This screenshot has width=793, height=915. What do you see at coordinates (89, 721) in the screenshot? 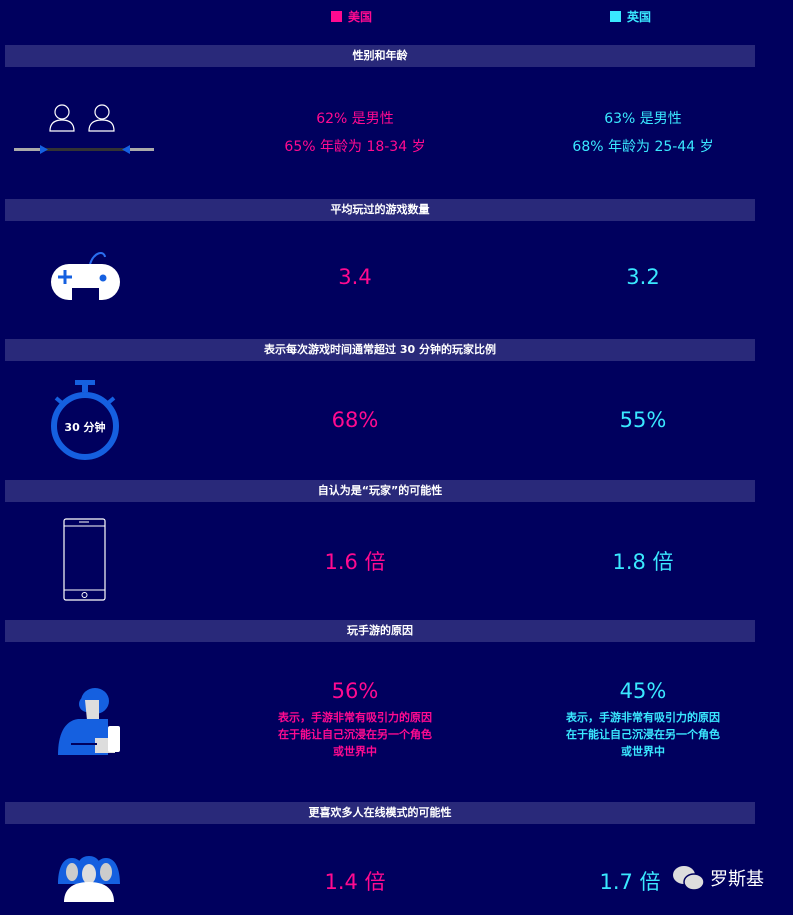
I see `person-phone-icon` at bounding box center [89, 721].